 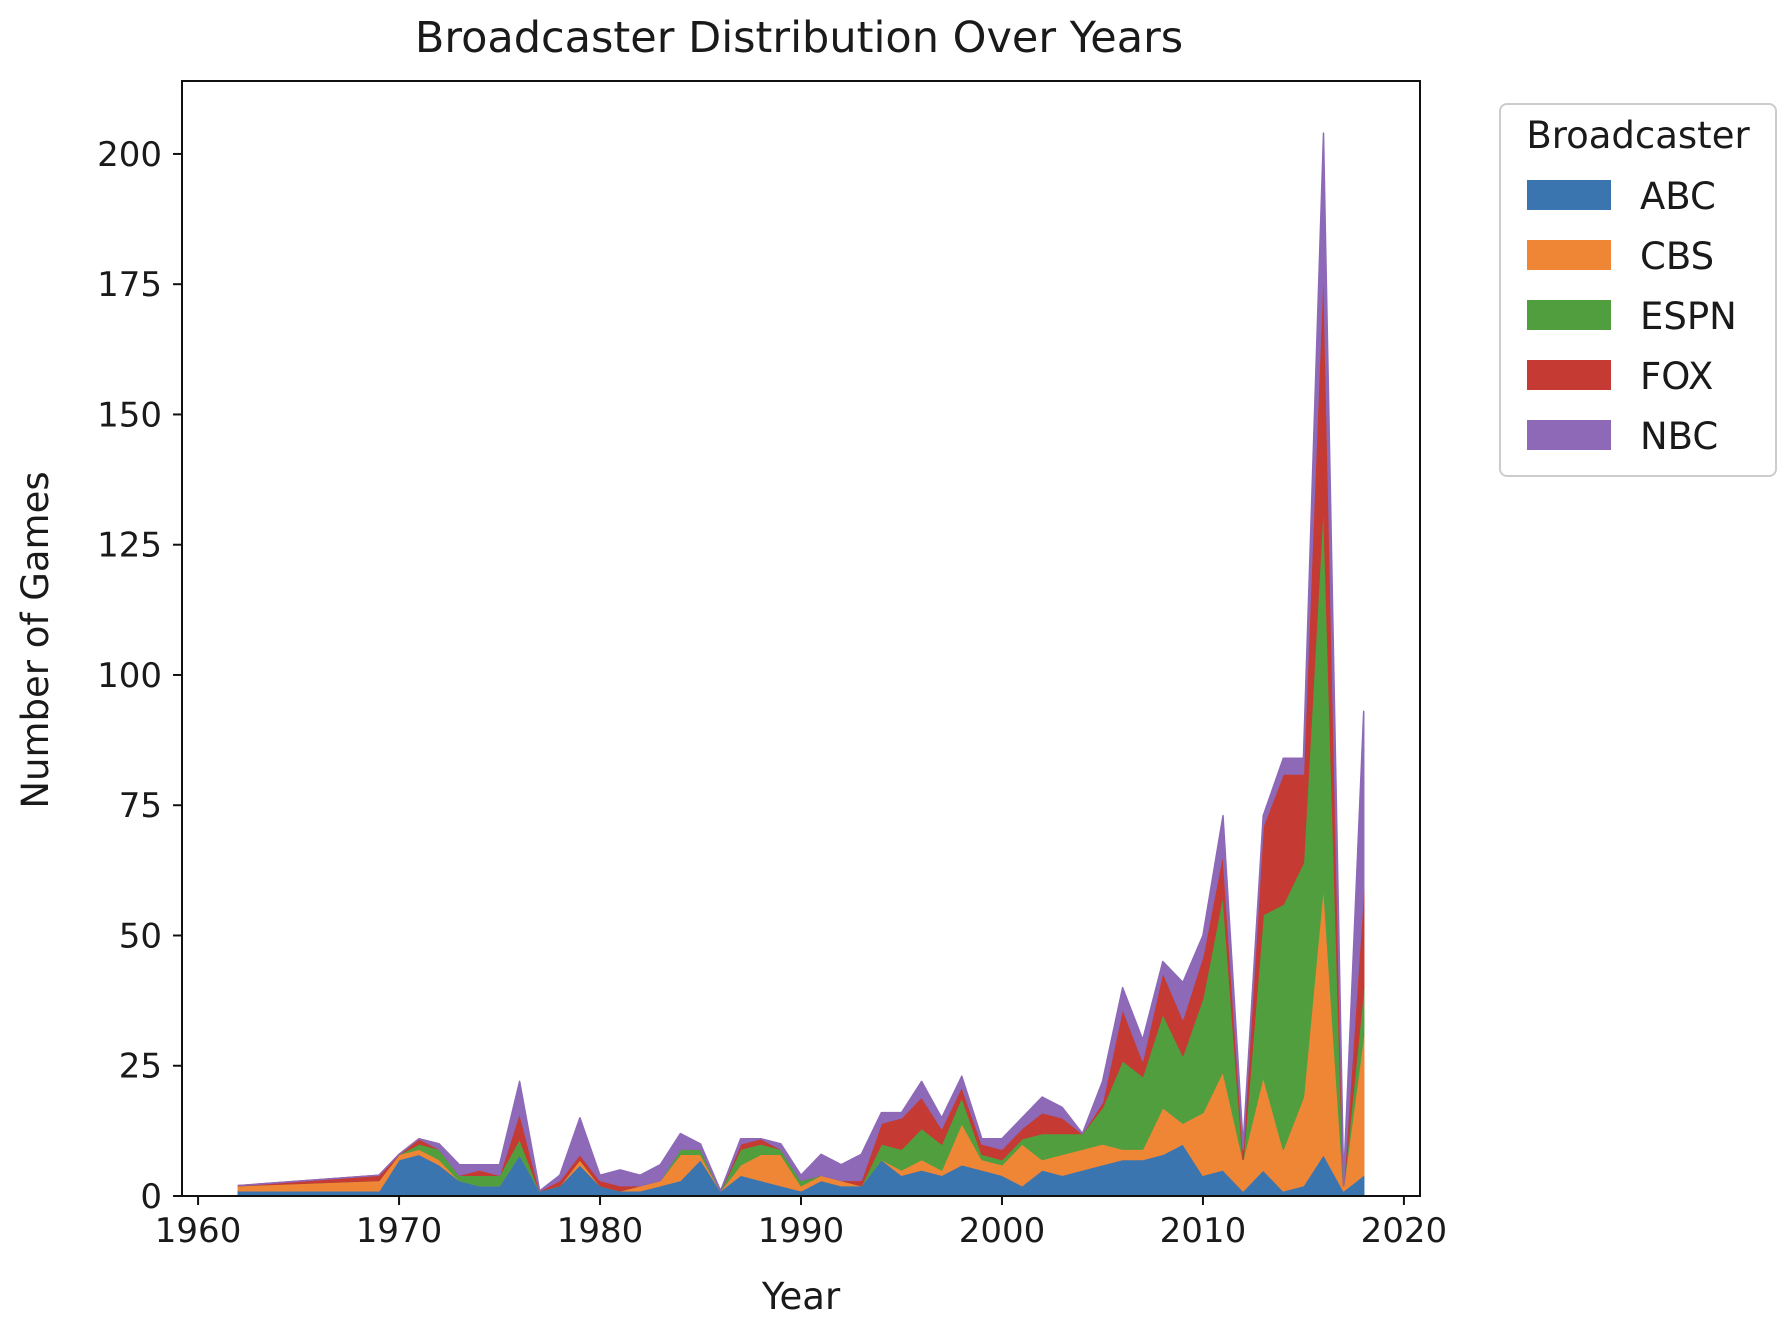 I want to click on y-tick-label: 200, so click(x=129, y=155).